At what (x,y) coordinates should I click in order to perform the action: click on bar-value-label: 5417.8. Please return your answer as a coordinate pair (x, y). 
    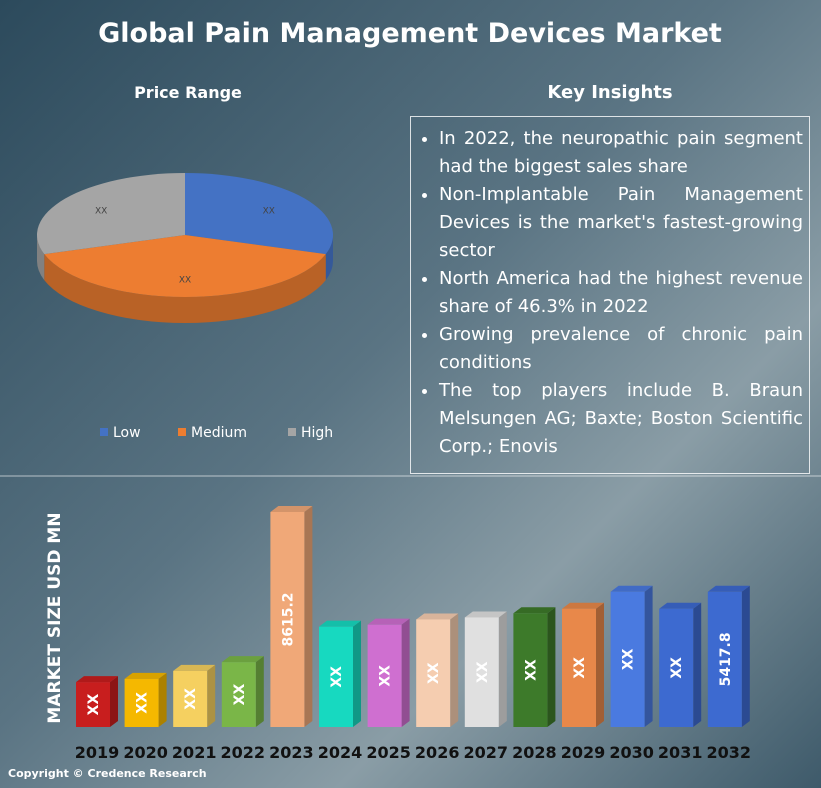
    Looking at the image, I should click on (726, 659).